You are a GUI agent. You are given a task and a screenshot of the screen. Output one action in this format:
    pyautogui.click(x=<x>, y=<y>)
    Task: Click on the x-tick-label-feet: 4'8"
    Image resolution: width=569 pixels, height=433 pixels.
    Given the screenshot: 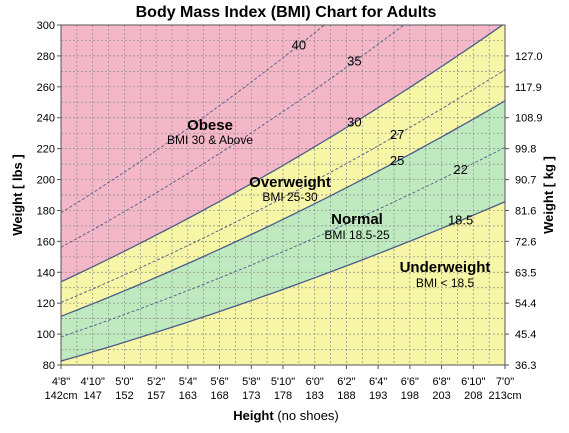 What is the action you would take?
    pyautogui.click(x=61, y=382)
    